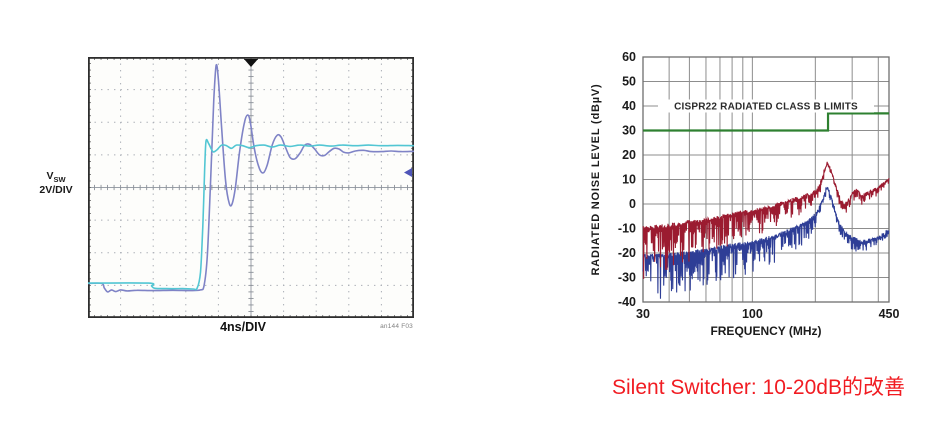 This screenshot has width=952, height=442. Describe the element at coordinates (59, 180) in the screenshot. I see `scope-channel-sub: SW` at that location.